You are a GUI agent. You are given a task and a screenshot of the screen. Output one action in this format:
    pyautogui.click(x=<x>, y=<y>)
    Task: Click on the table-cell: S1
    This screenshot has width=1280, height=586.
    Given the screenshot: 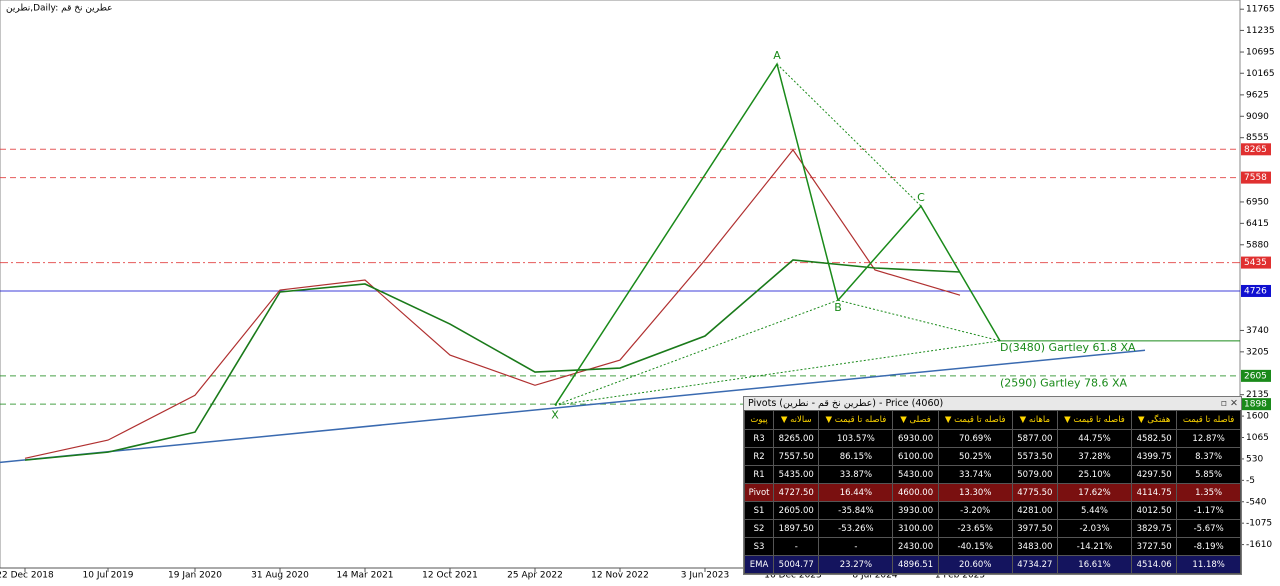 What is the action you would take?
    pyautogui.click(x=759, y=510)
    